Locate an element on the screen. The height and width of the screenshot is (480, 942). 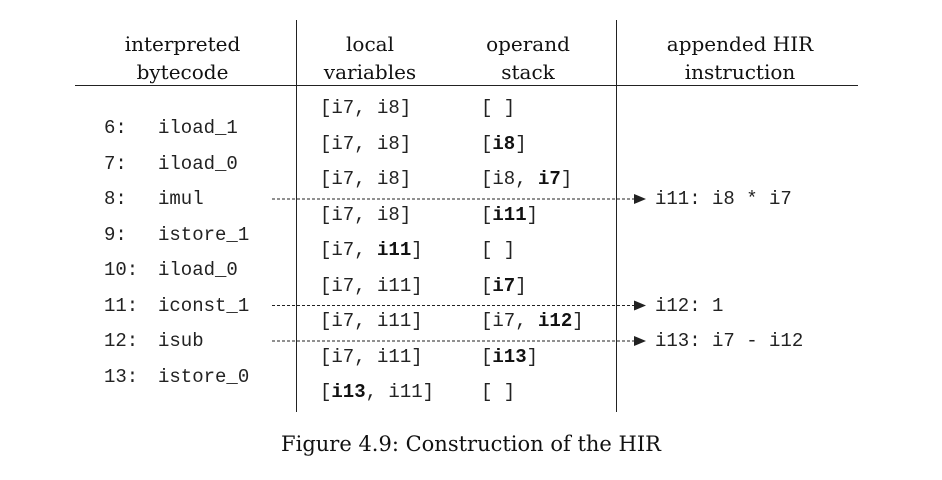
stack-state: [i8] is located at coordinates (504, 144).